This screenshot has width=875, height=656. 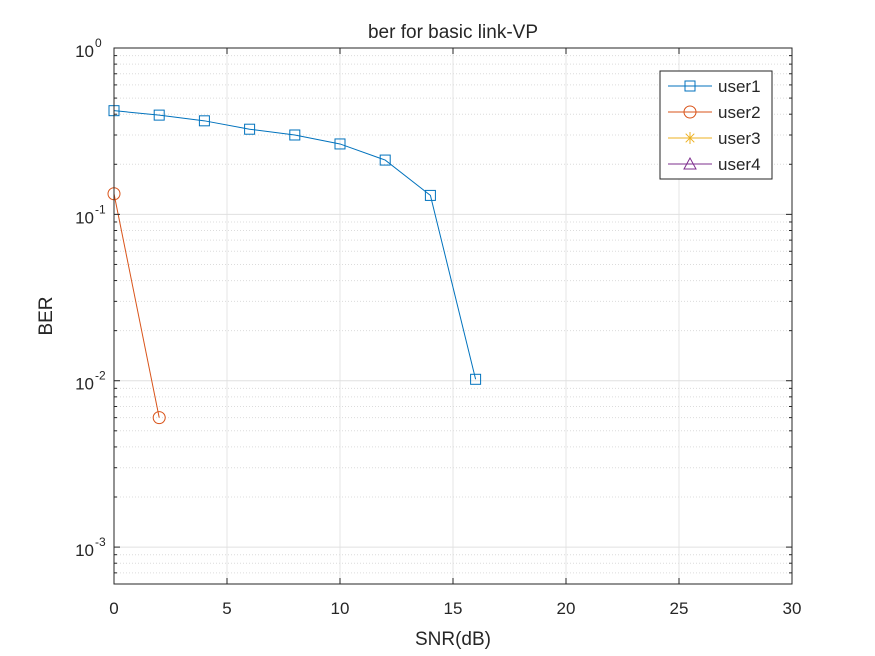 I want to click on x-tick-label-2: 10, so click(x=340, y=608).